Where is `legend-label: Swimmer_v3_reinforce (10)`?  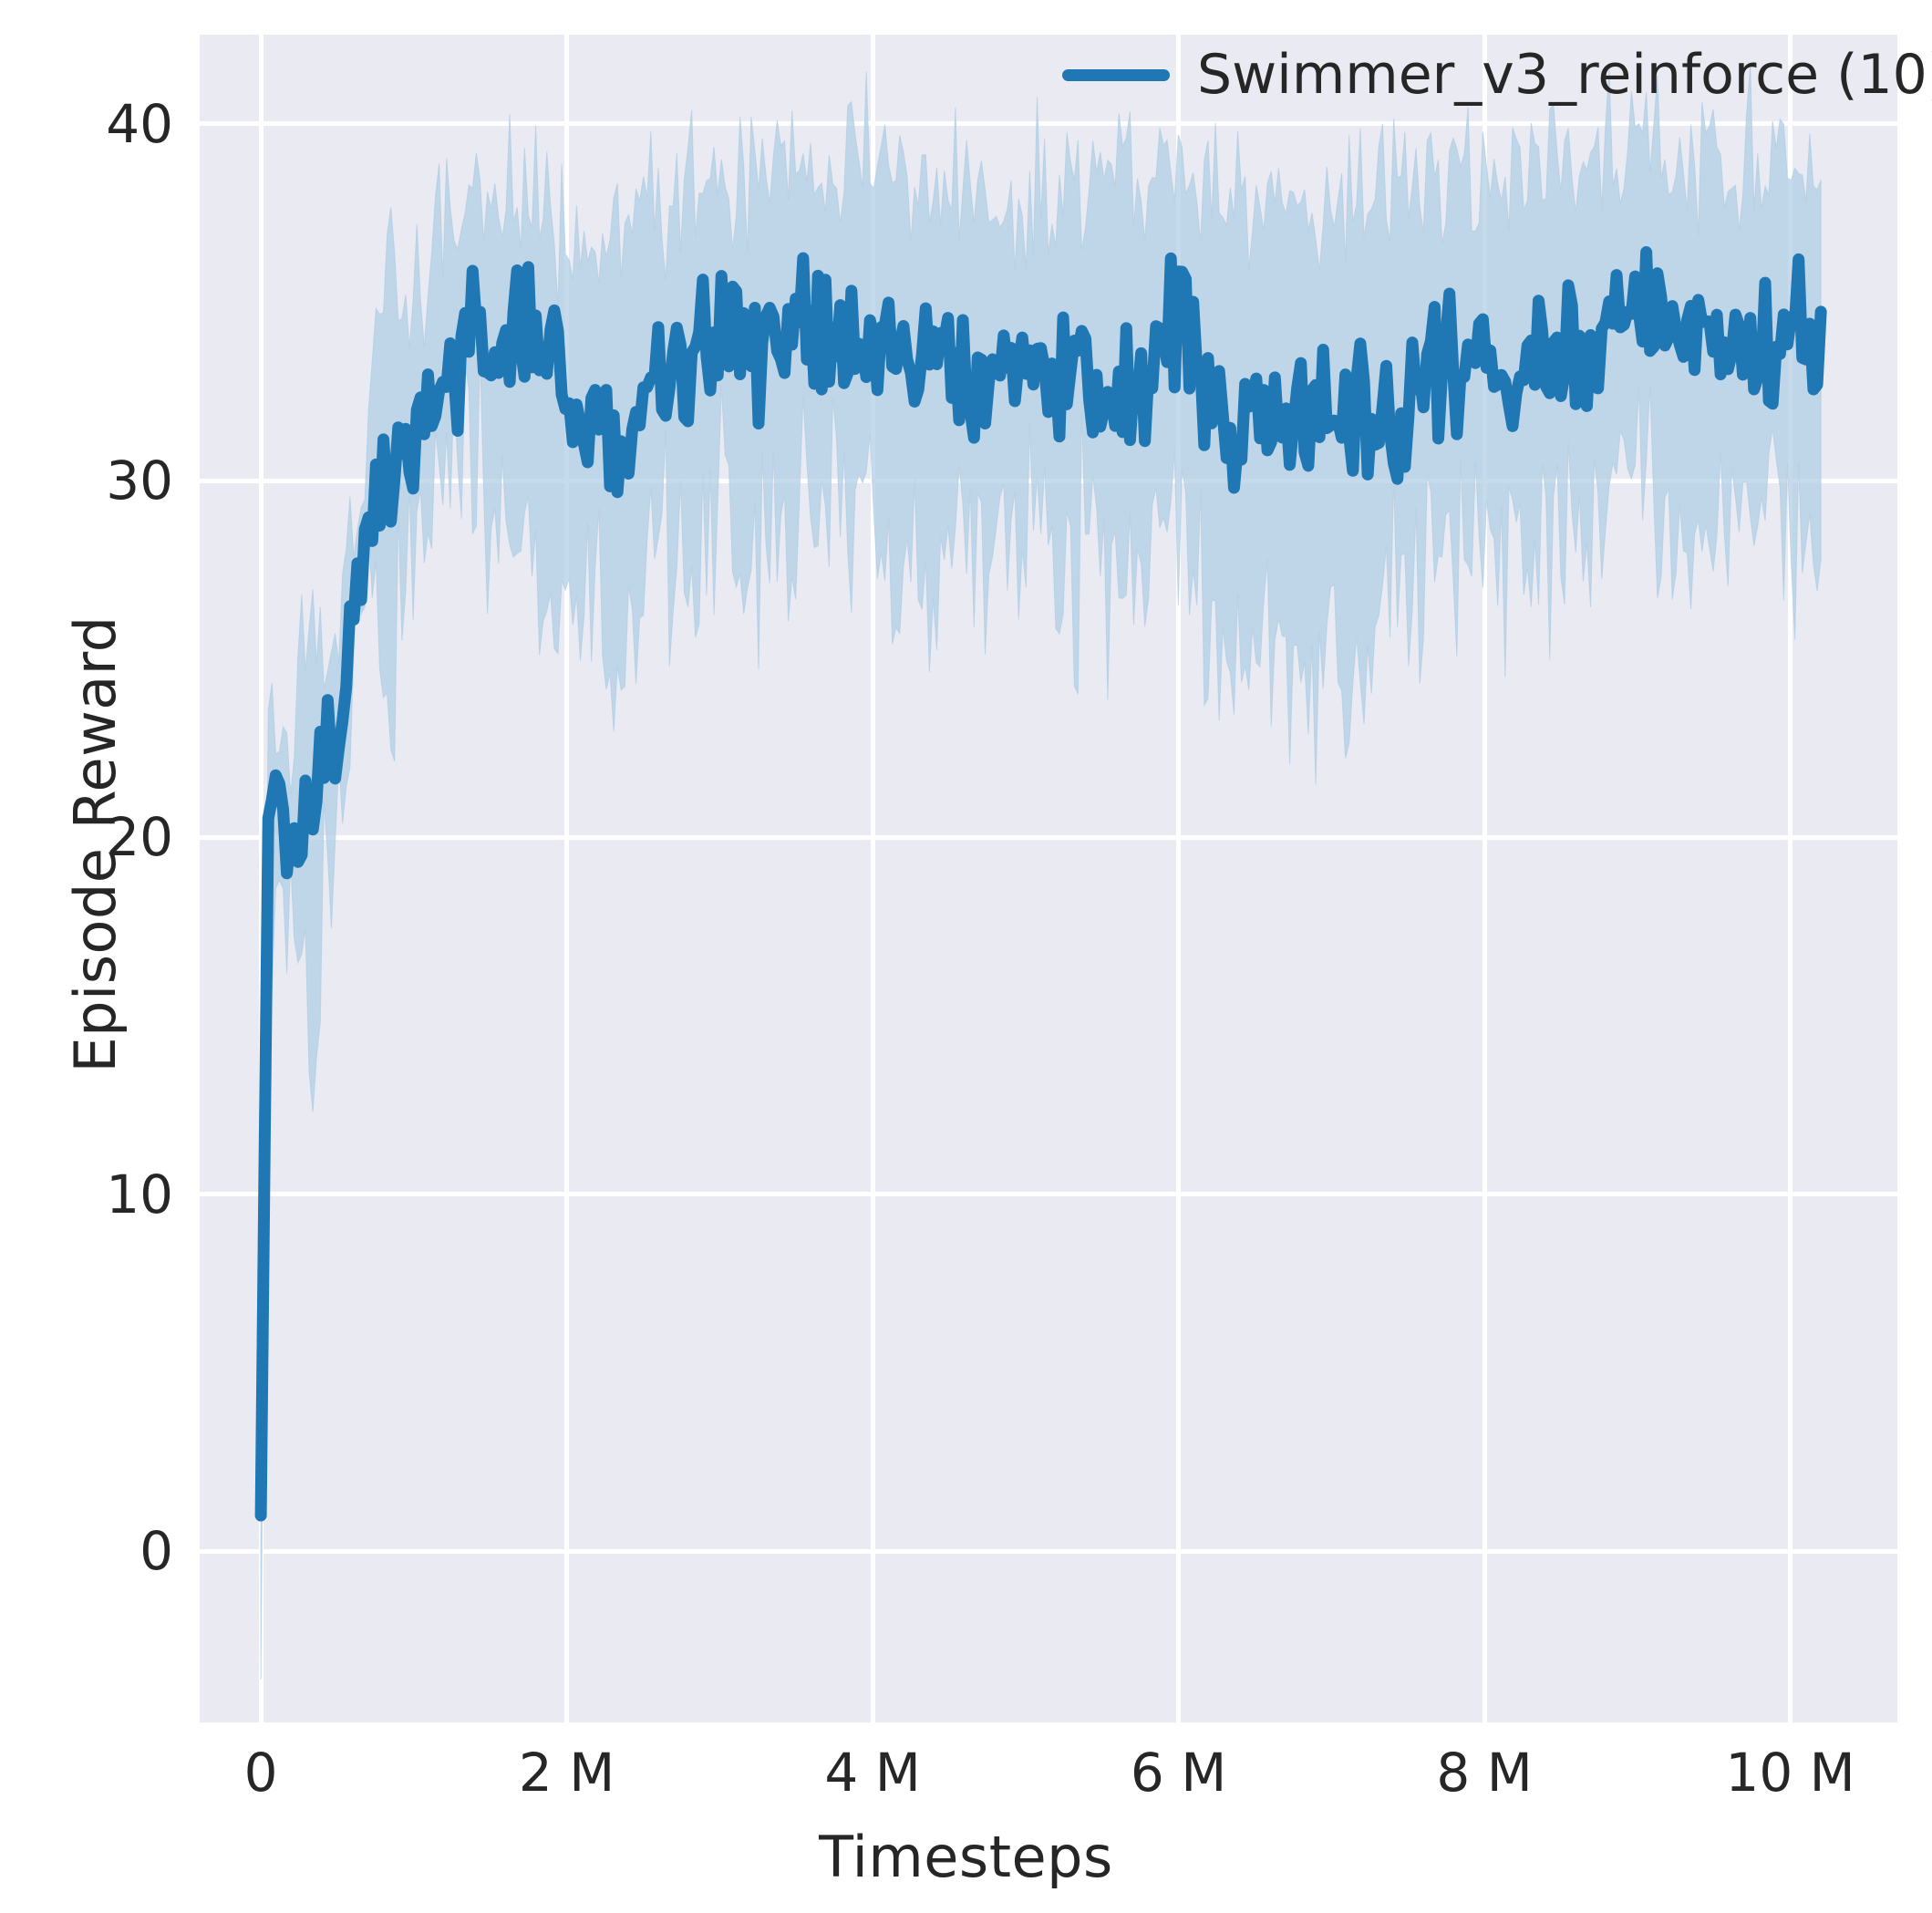 legend-label: Swimmer_v3_reinforce (10) is located at coordinates (1564, 75).